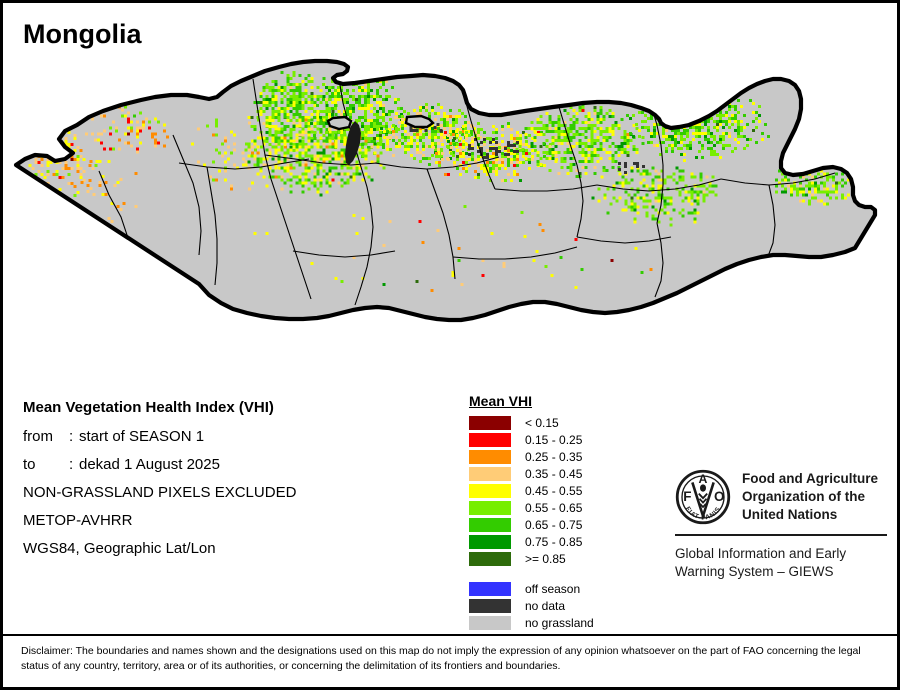 The image size is (900, 690). What do you see at coordinates (380, 139) in the screenshot?
I see `lakes` at bounding box center [380, 139].